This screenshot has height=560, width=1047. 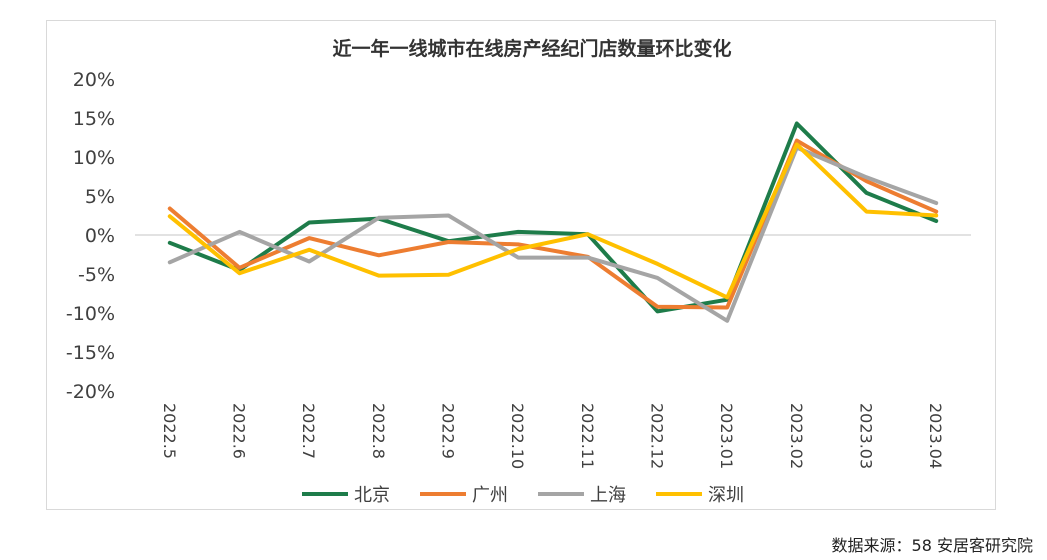 I want to click on y-tick-label: -5%, so click(x=96, y=275).